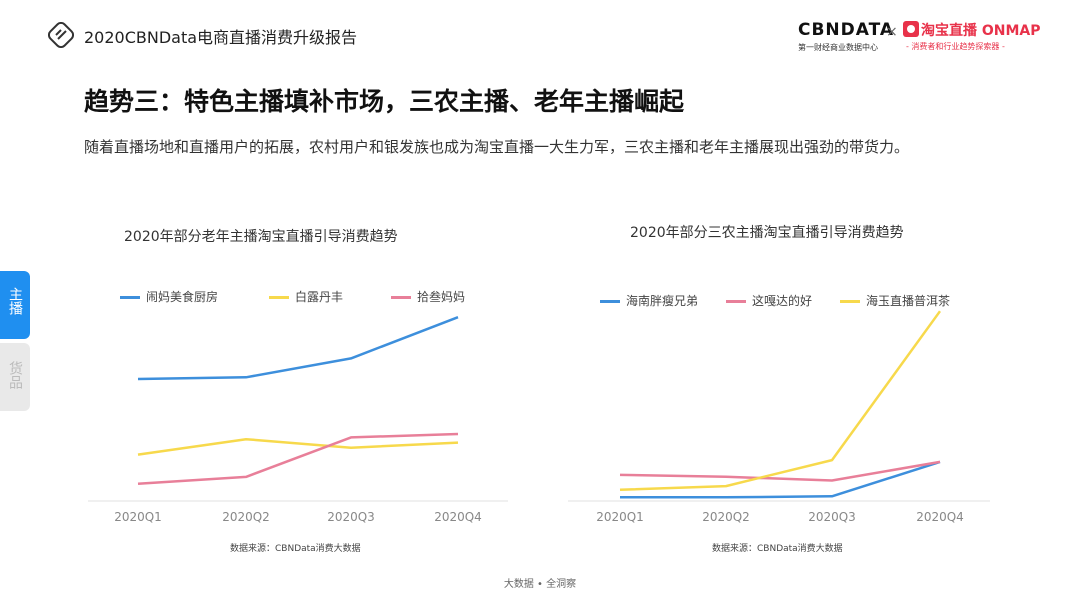 The height and width of the screenshot is (607, 1080). Describe the element at coordinates (261, 237) in the screenshot. I see `chart-title-elderly: 2020年部分老年主播淘宝直播引导消费趋势` at that location.